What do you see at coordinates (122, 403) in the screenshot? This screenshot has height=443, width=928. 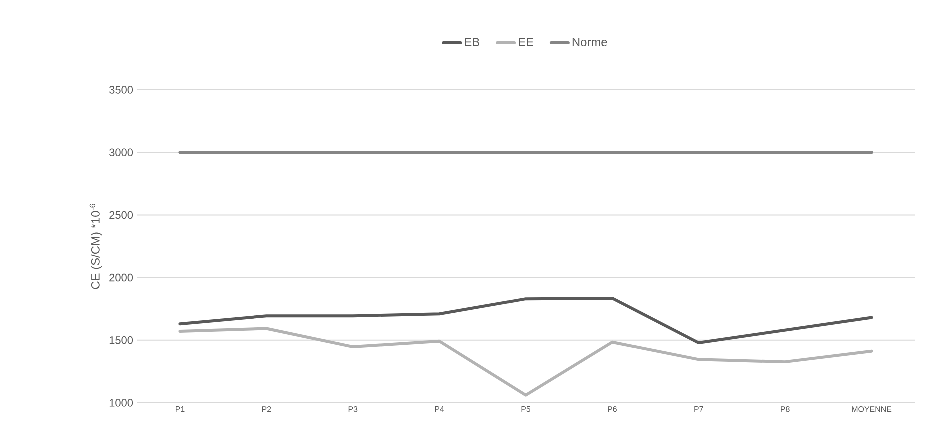 I see `y-tick-label: 1000` at bounding box center [122, 403].